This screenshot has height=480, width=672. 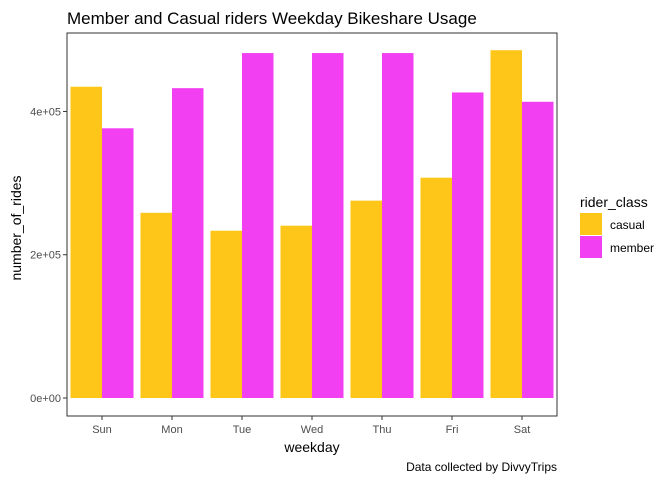 I want to click on bar-member-mon, so click(x=188, y=243).